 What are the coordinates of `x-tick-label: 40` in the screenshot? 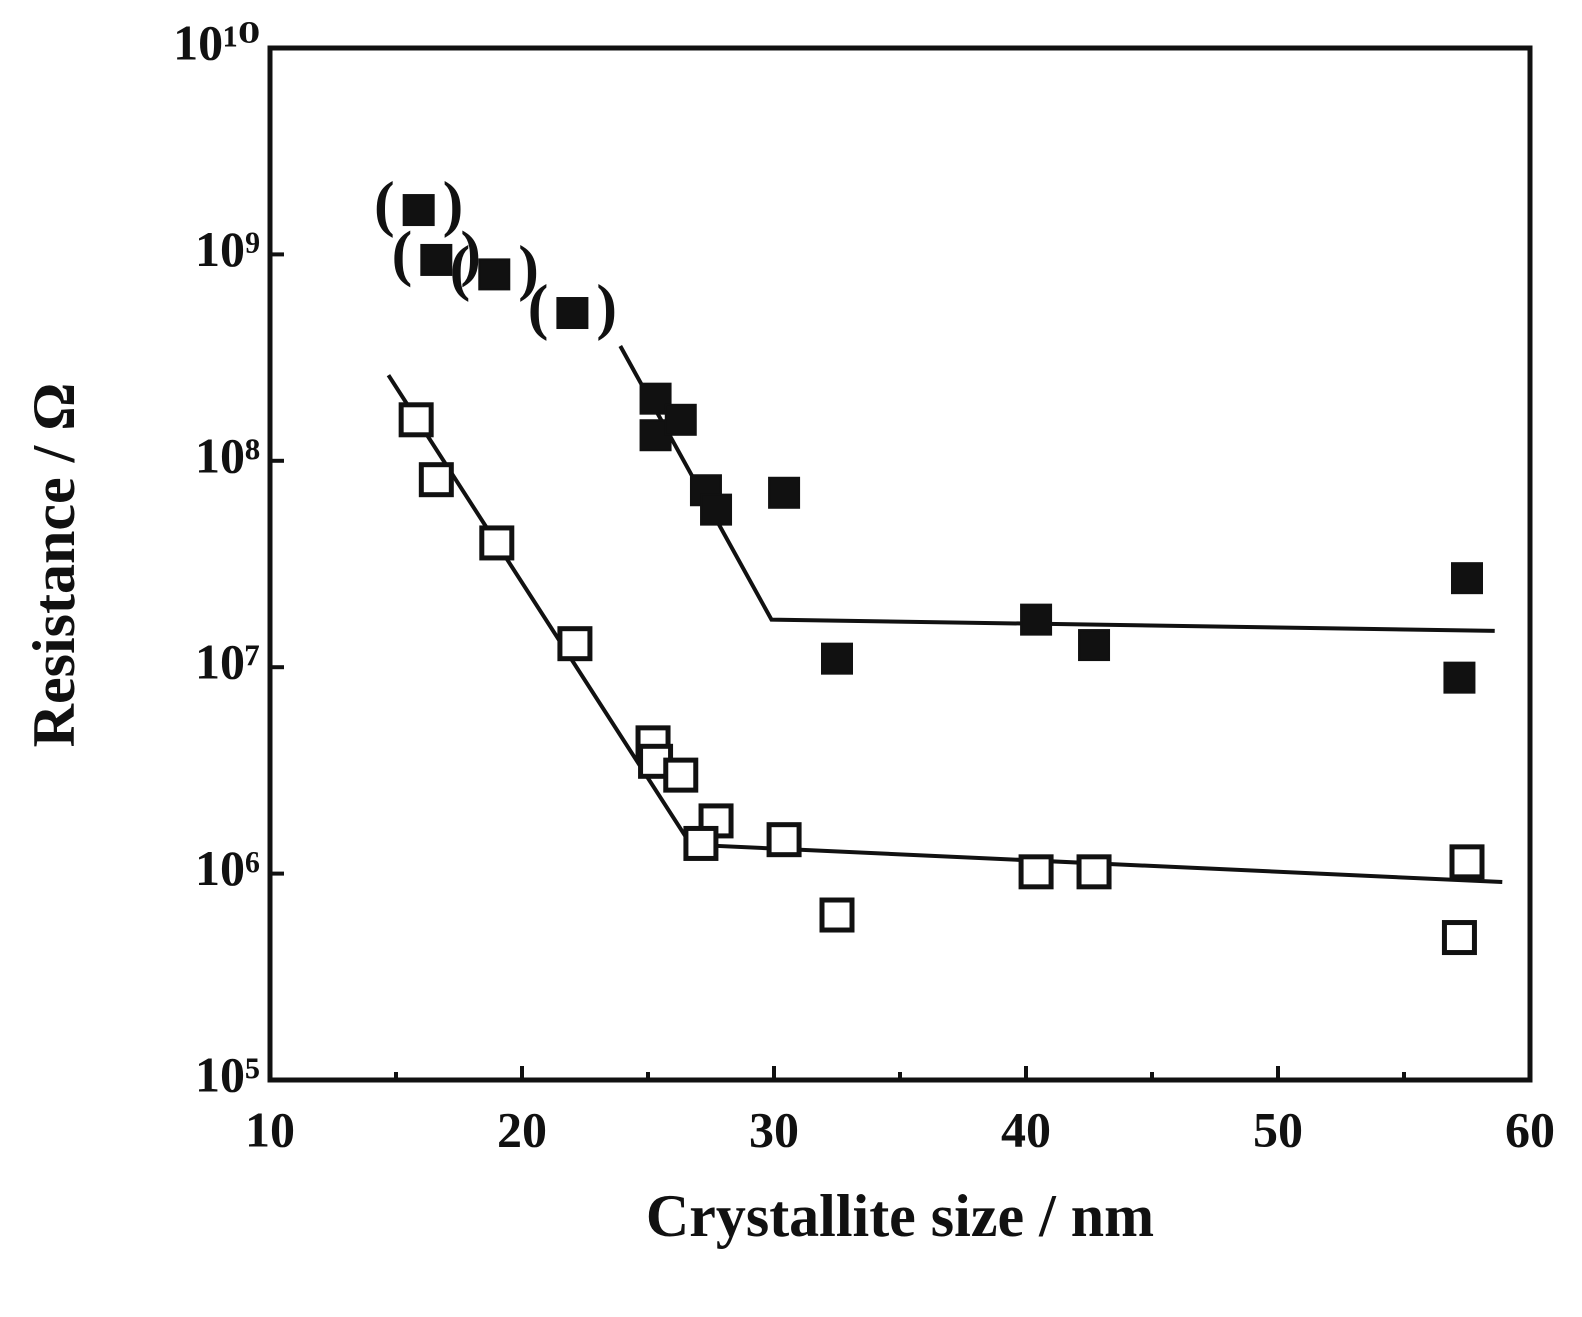 It's located at (1026, 1129).